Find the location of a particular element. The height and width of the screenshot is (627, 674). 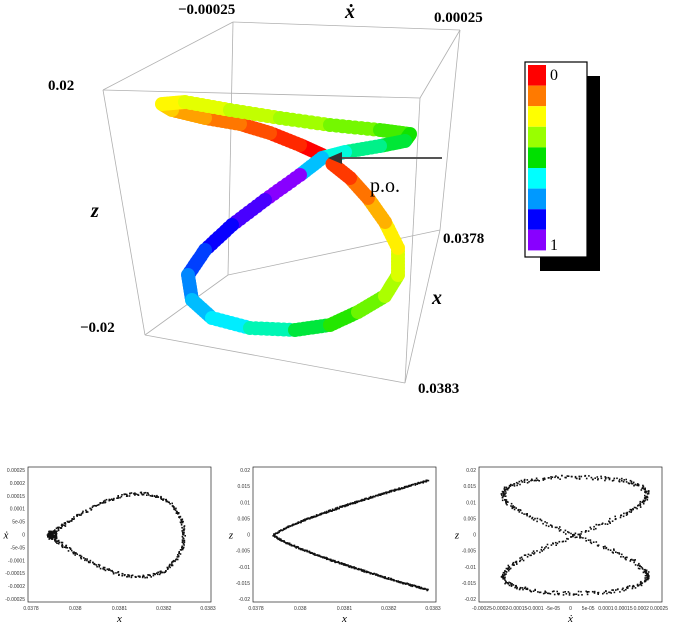

y-tick-label: 0 is located at coordinates (248, 536).